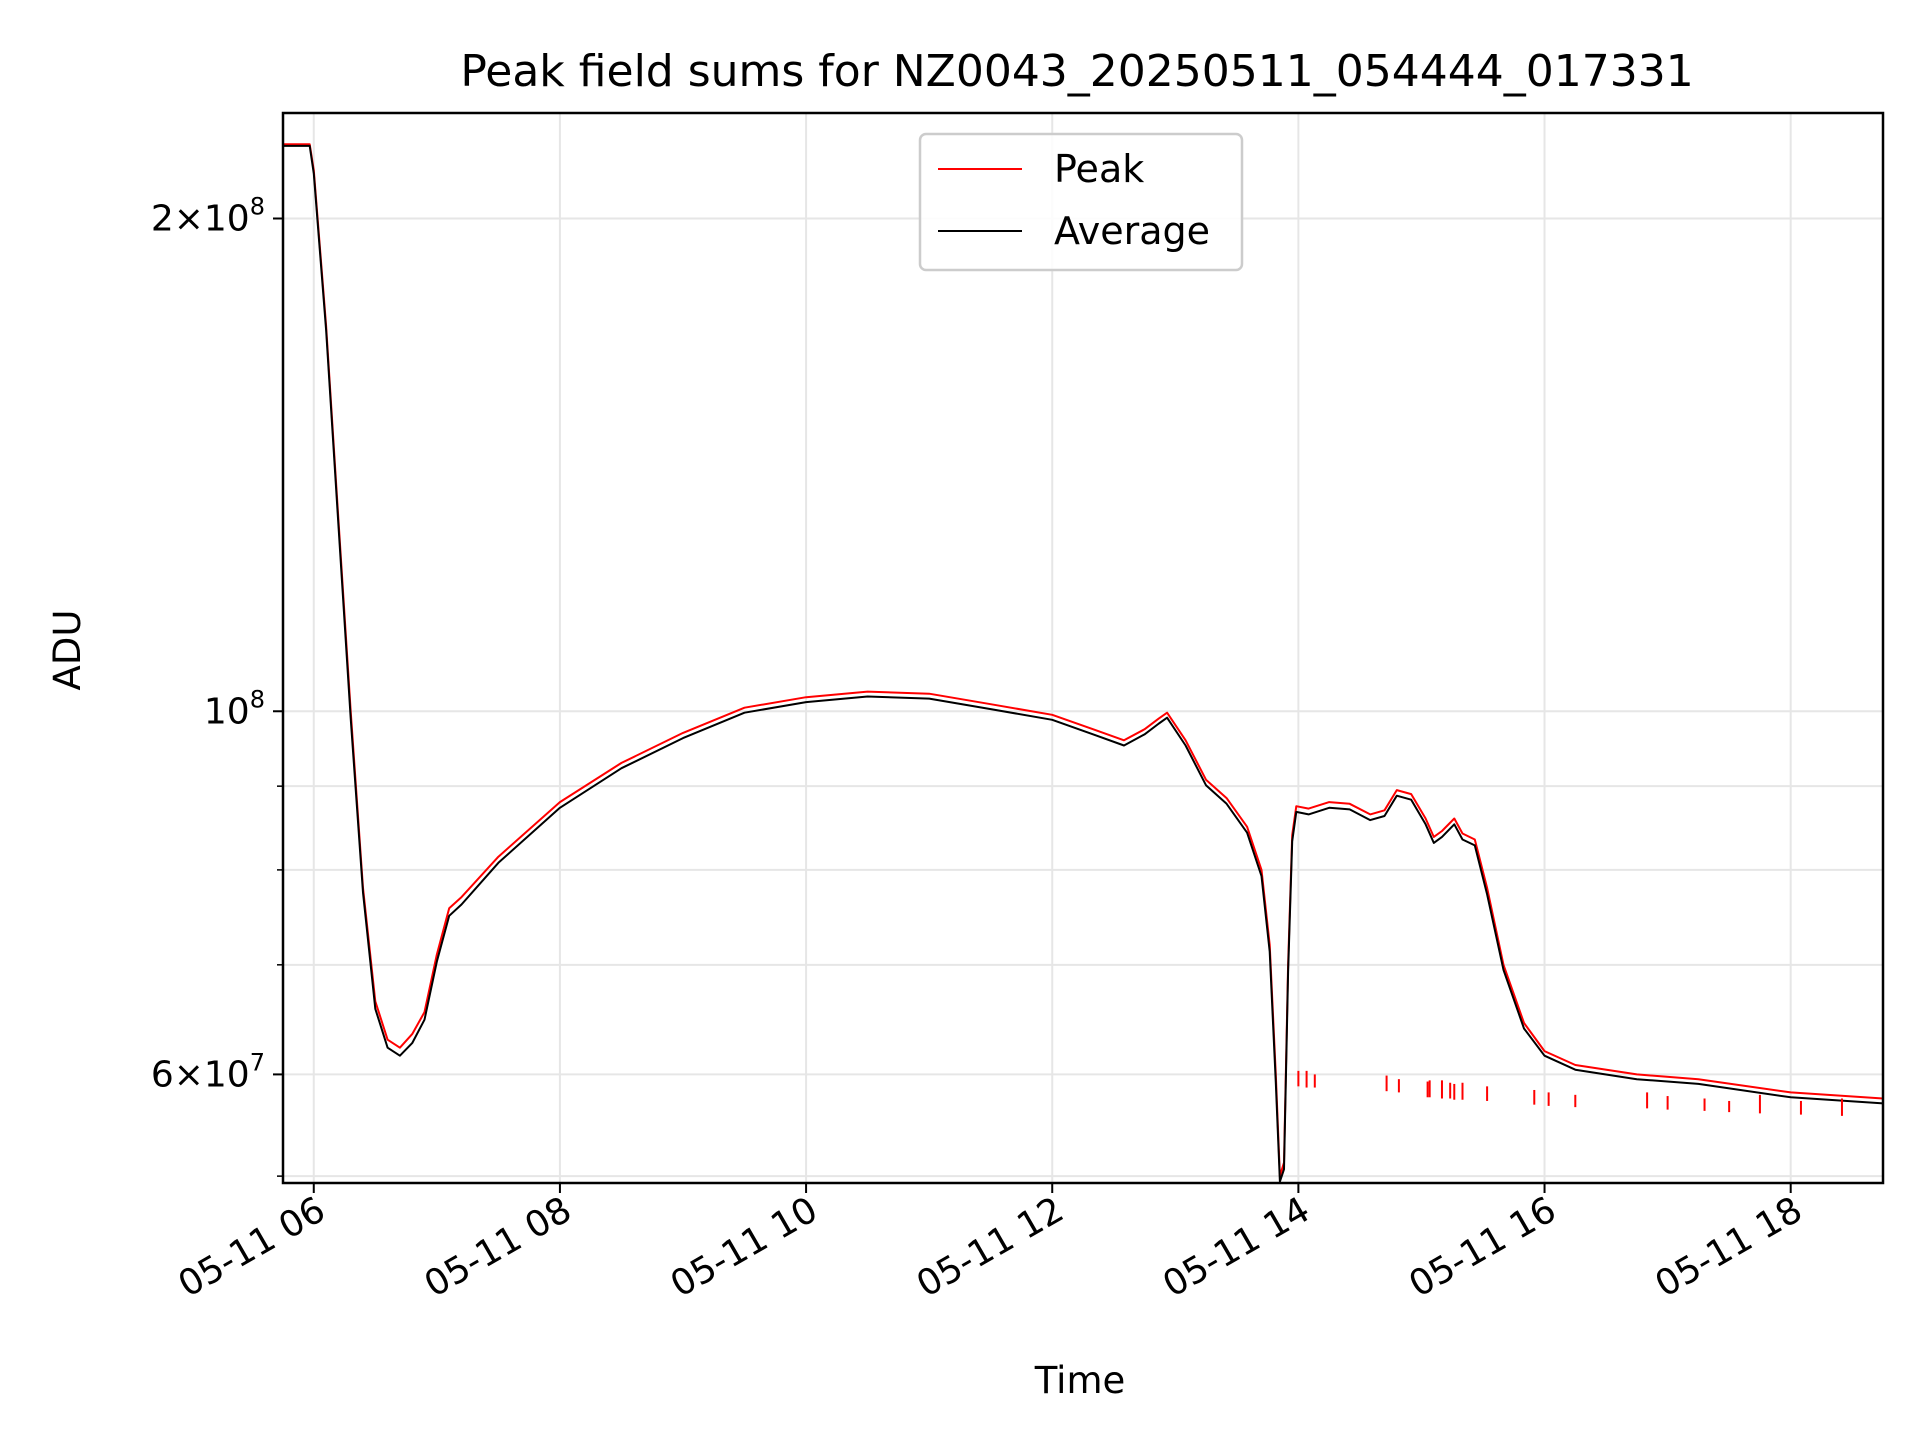  I want to click on y-tick-label: 6×107, so click(208, 1071).